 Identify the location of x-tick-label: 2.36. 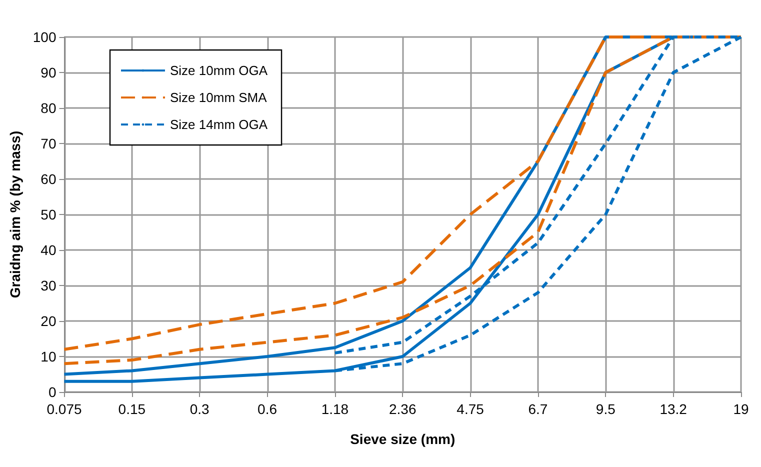
(402, 409).